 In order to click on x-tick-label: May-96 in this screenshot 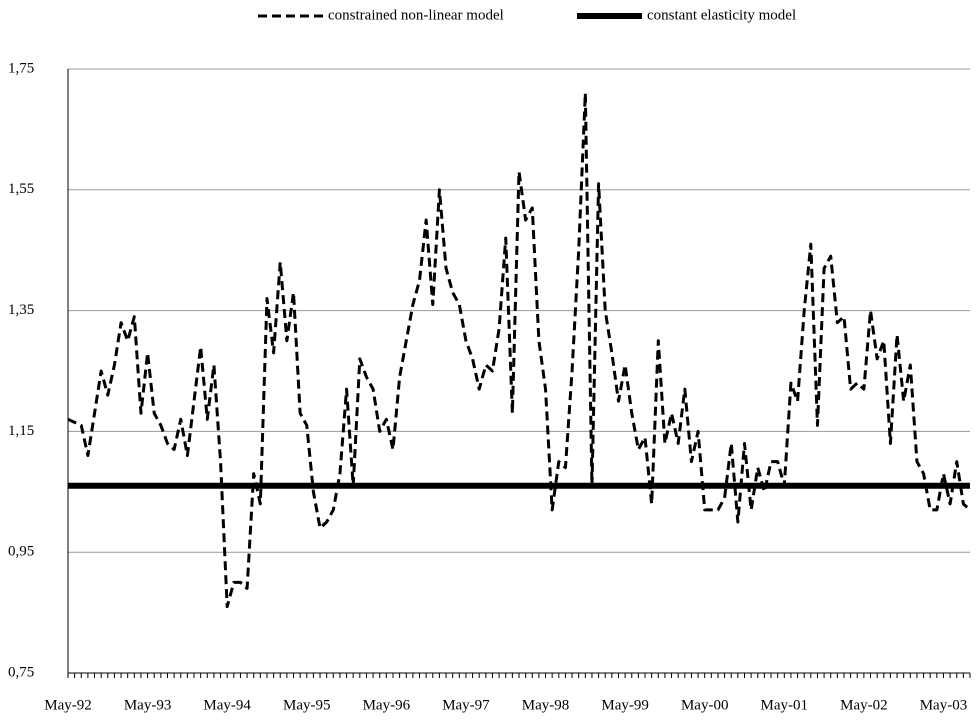, I will do `click(387, 705)`.